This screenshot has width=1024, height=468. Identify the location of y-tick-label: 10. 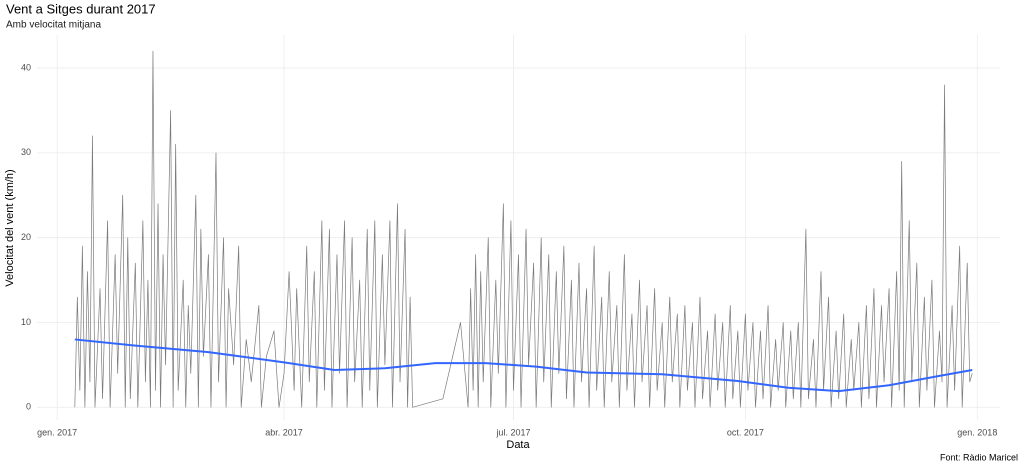
(26, 322).